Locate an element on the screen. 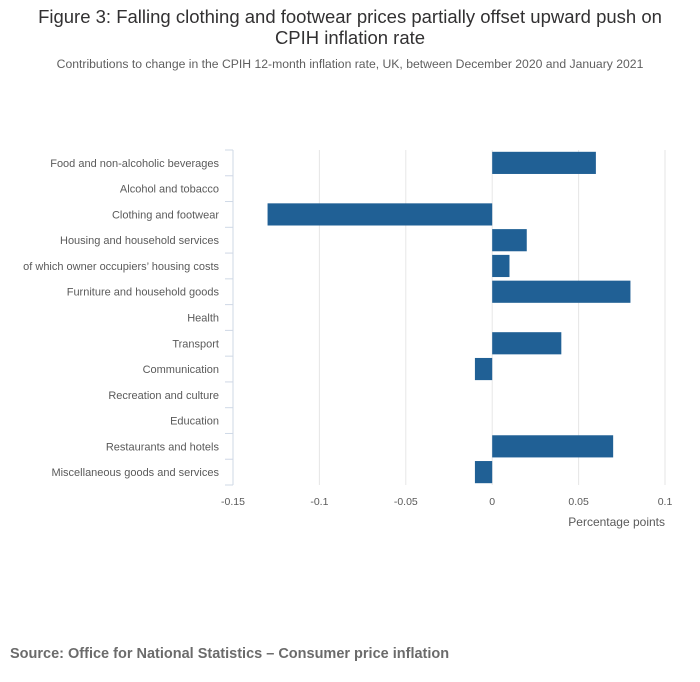 This screenshot has width=700, height=682. category-label: Furniture and household goods is located at coordinates (143, 293).